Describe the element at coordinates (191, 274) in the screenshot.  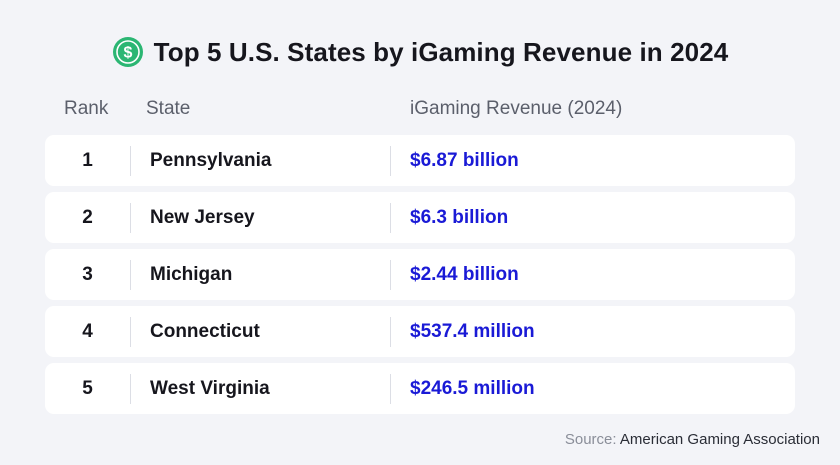
I see `state-cell: Michigan` at that location.